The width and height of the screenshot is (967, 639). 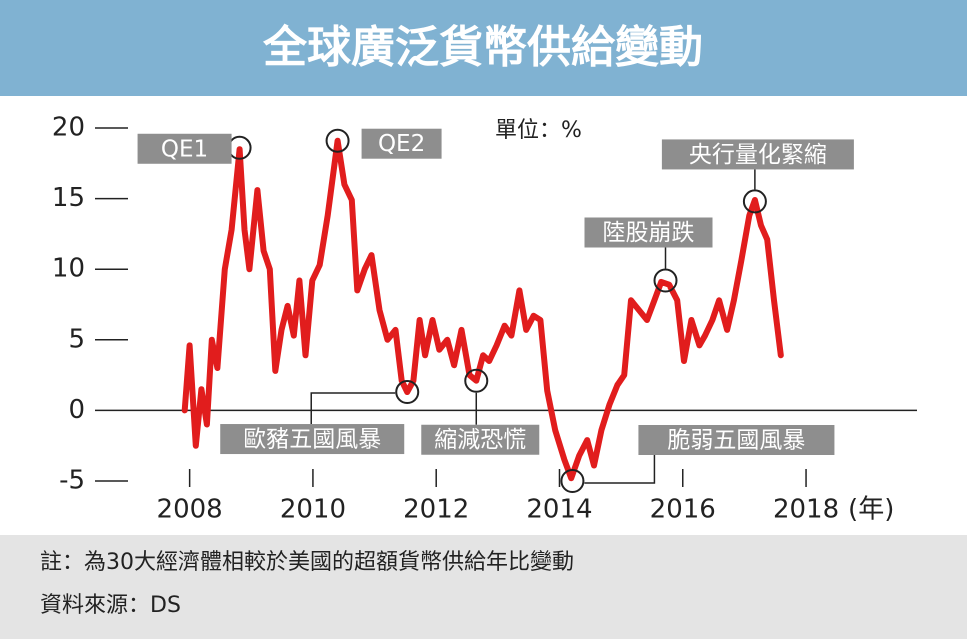 What do you see at coordinates (68, 128) in the screenshot?
I see `y-tick-label: 20` at bounding box center [68, 128].